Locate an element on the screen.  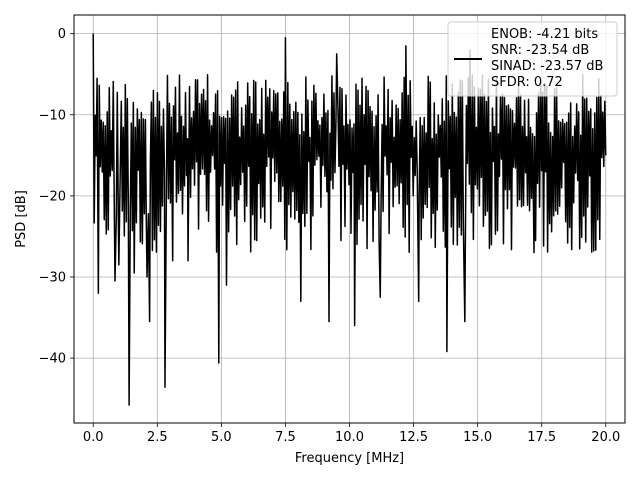
y-tick-label: −40 is located at coordinates (52, 359).